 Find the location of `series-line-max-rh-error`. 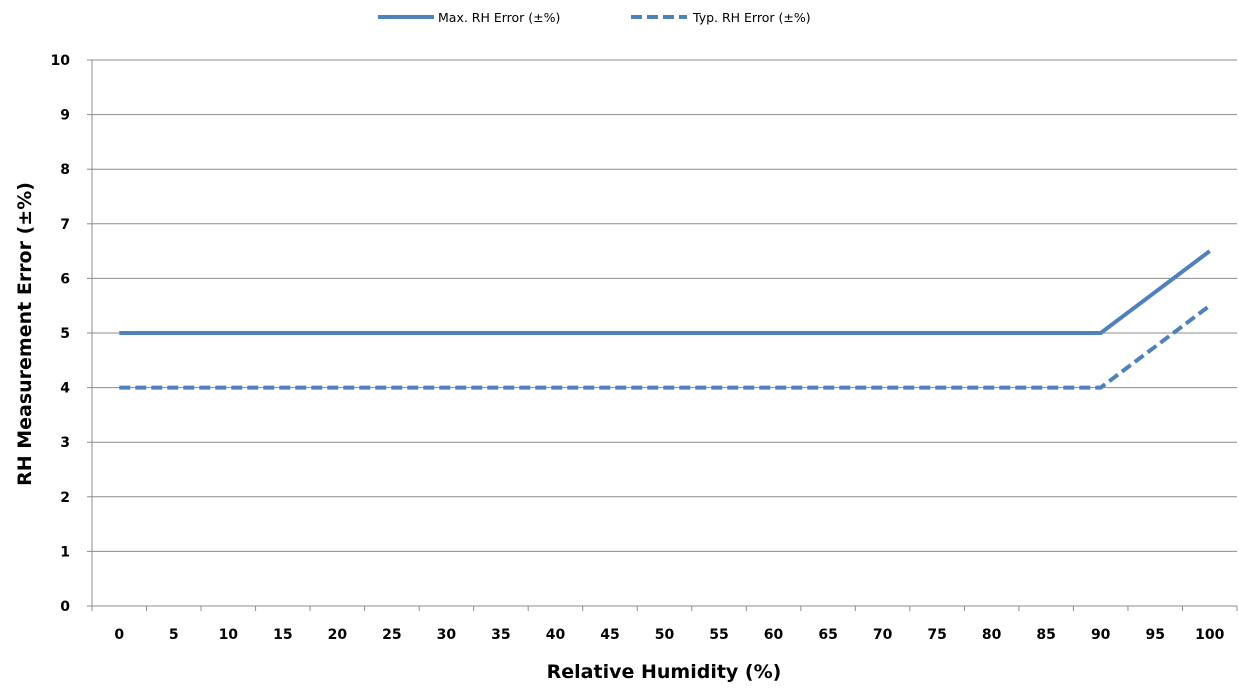

series-line-max-rh-error is located at coordinates (665, 292).